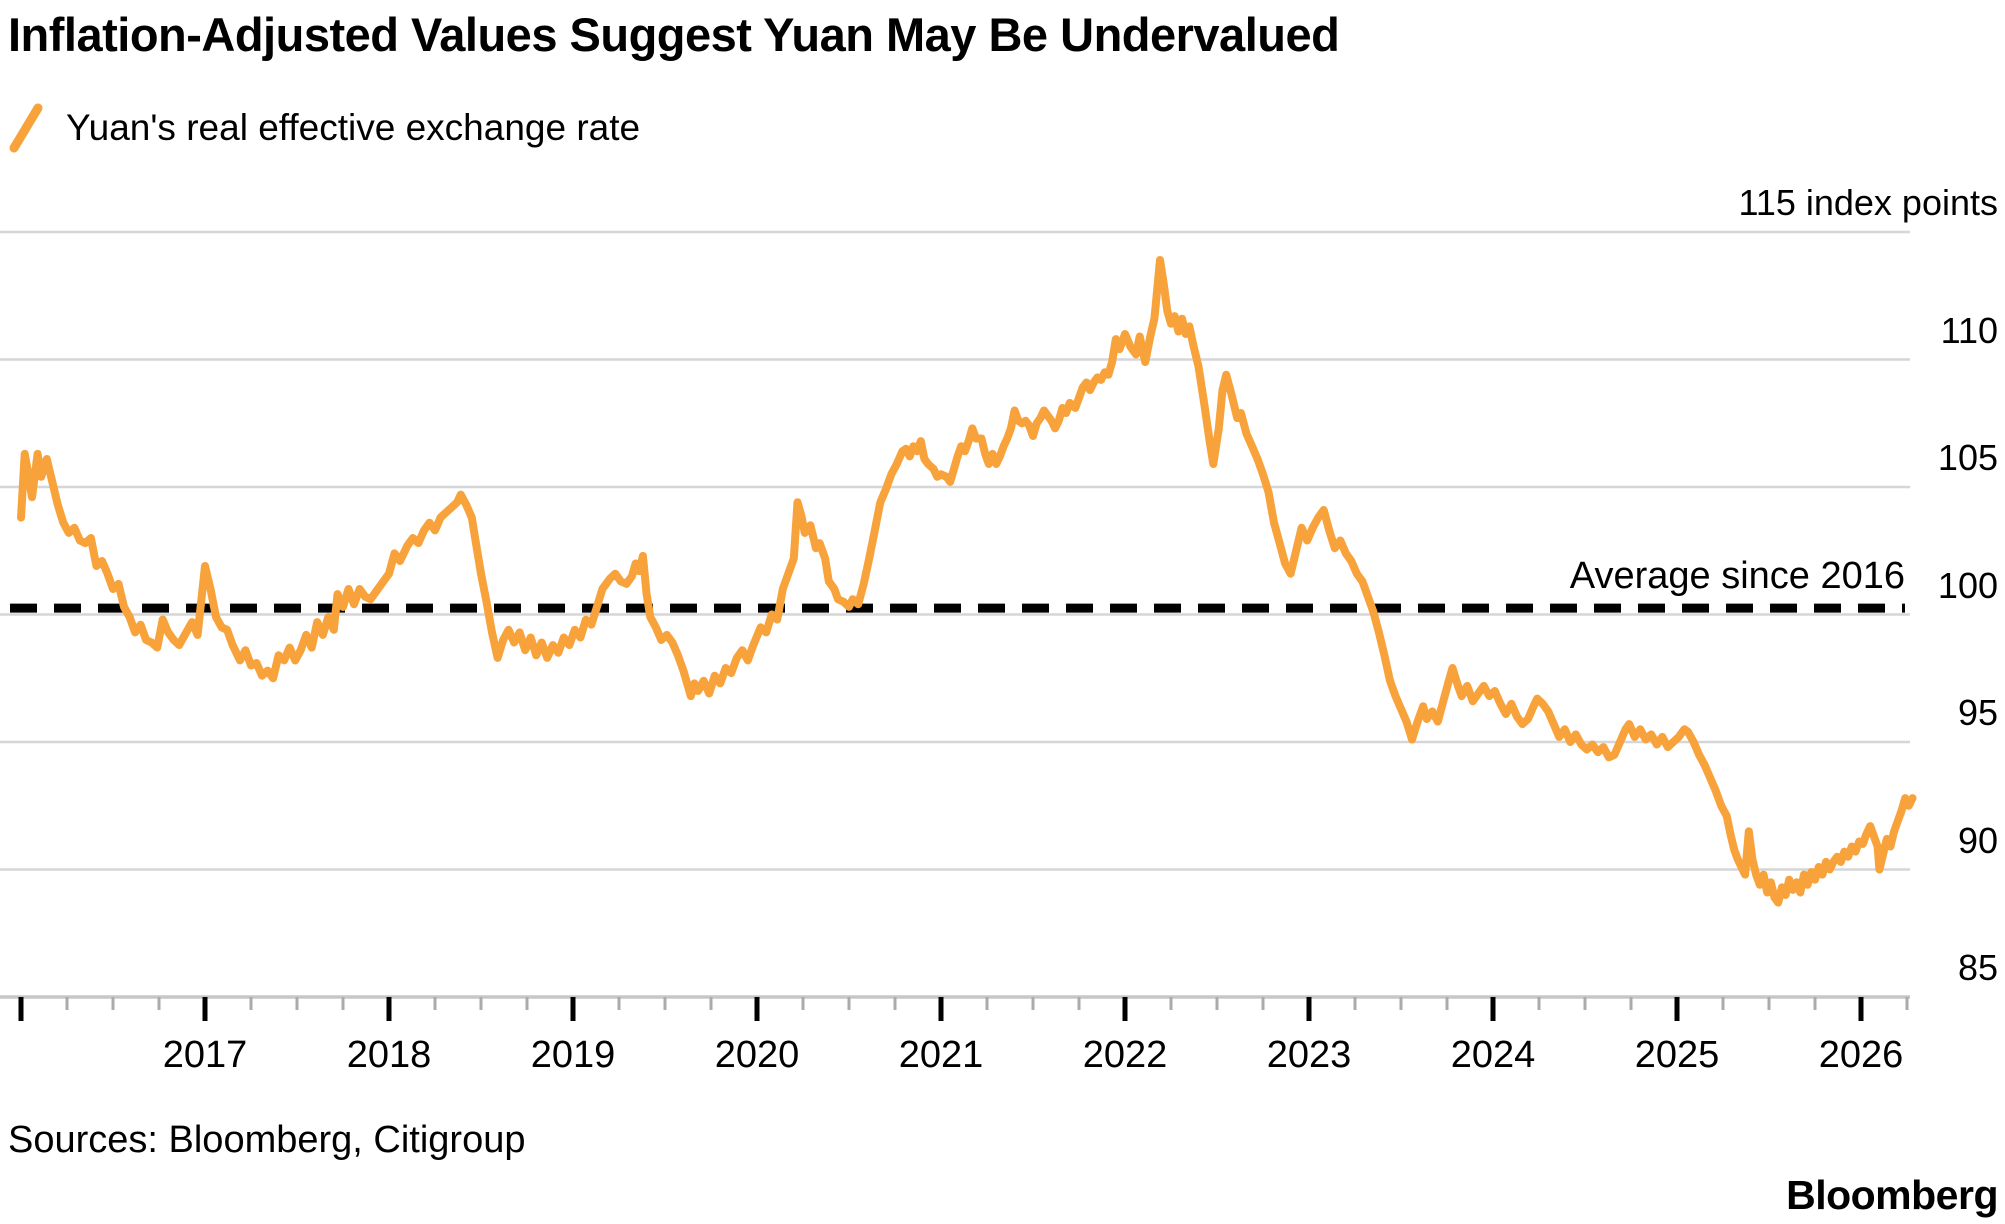 Image resolution: width=2005 pixels, height=1224 pixels. Describe the element at coordinates (573, 1055) in the screenshot. I see `x-axis-label: 2019` at that location.